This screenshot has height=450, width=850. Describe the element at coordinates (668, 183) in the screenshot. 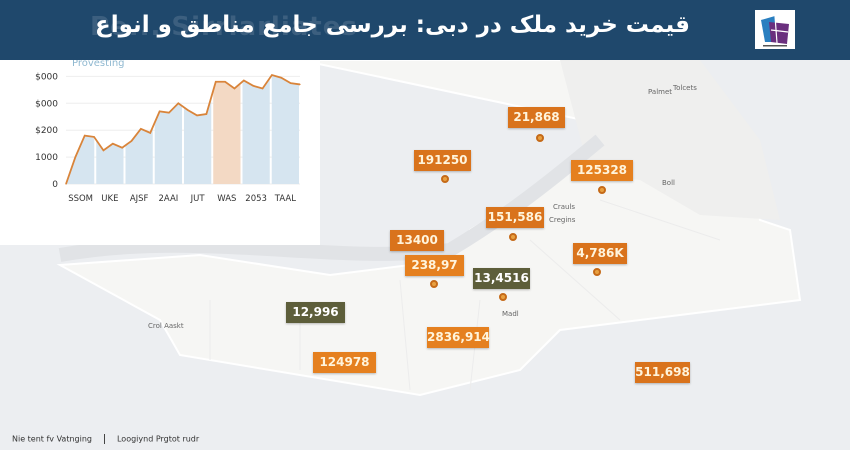

I see `map-label: Boll` at that location.